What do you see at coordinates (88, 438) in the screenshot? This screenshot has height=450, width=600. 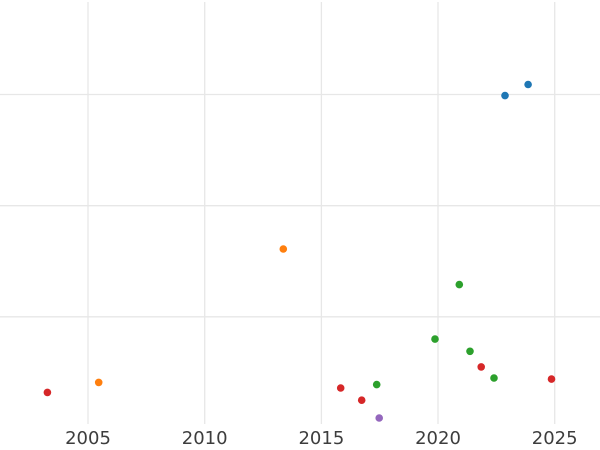 I see `x-tick-label: 2005` at bounding box center [88, 438].